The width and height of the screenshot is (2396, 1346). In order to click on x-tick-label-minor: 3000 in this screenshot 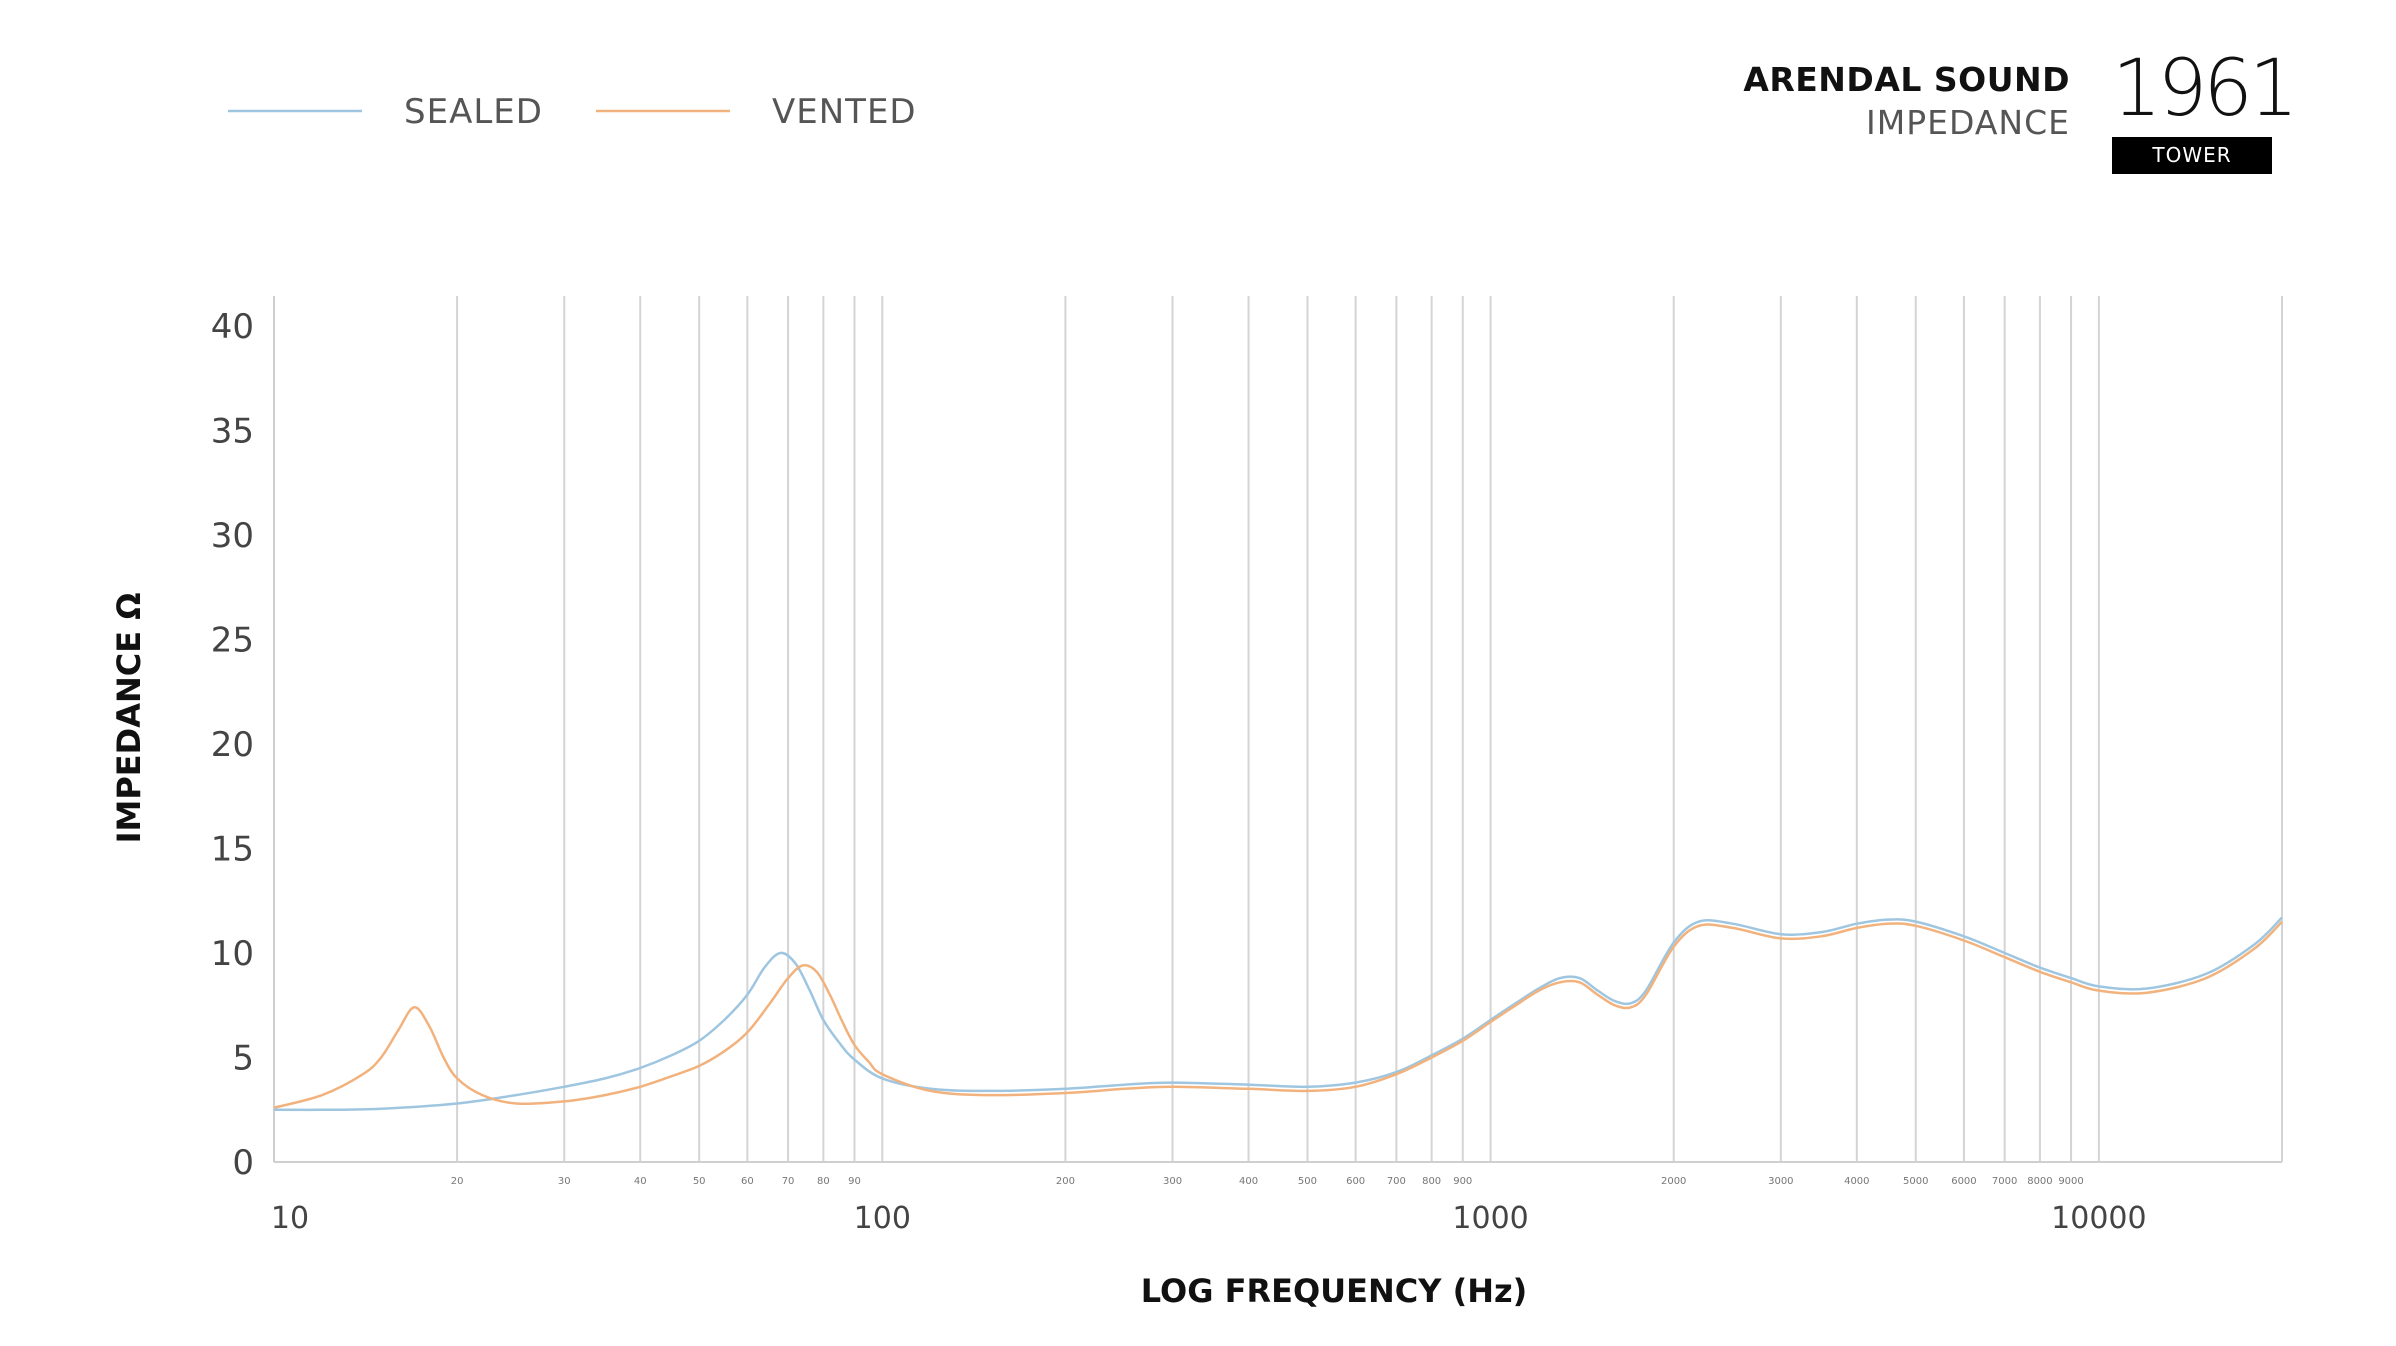, I will do `click(1780, 1181)`.